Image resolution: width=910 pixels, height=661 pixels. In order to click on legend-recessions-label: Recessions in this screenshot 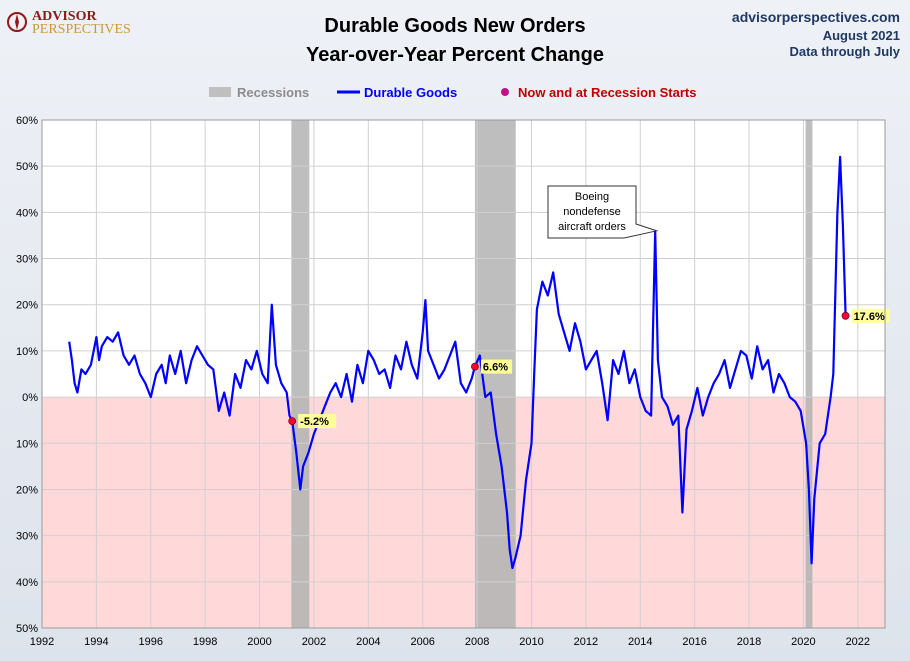, I will do `click(273, 92)`.